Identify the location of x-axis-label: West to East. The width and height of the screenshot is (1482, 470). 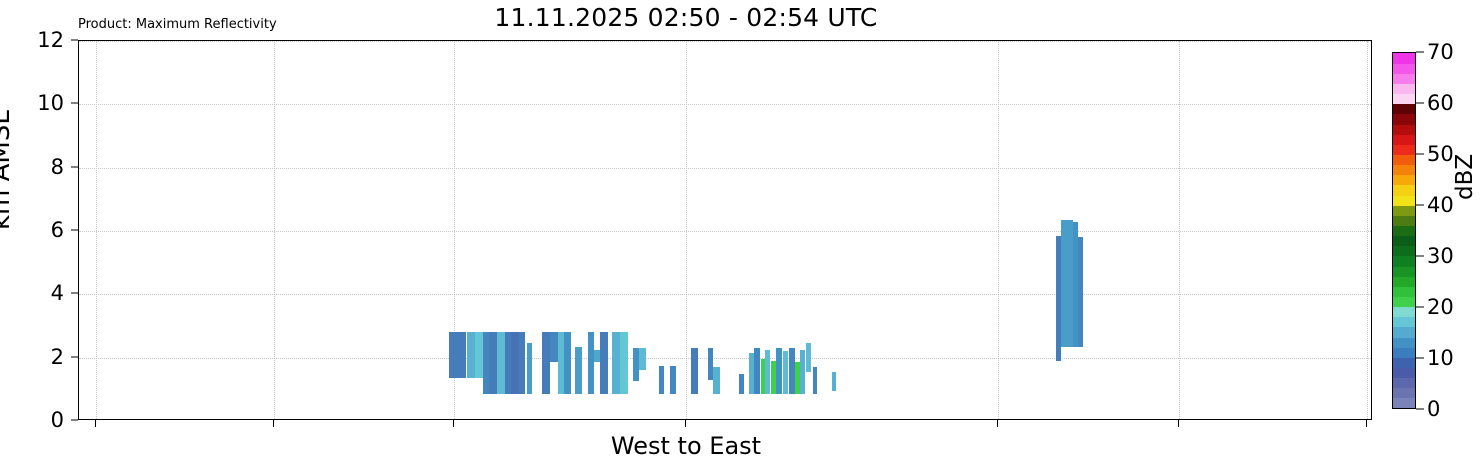
(686, 446).